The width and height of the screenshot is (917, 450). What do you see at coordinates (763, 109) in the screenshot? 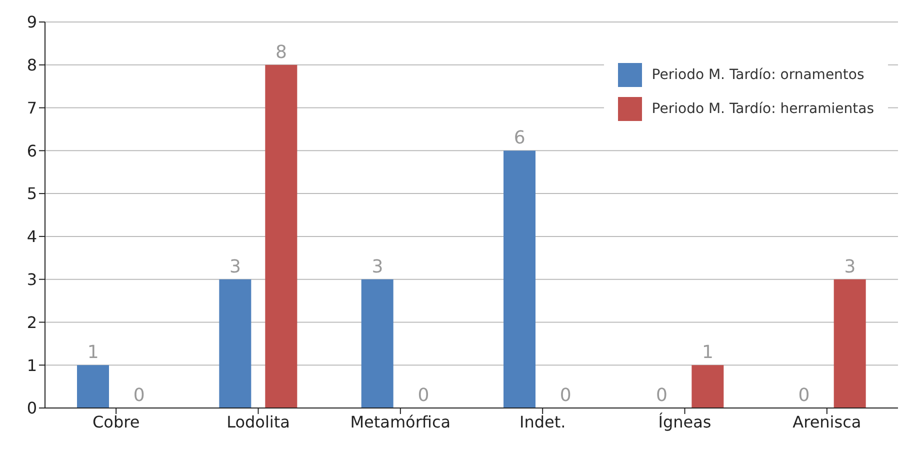
I see `legend-label: Periodo M. Tardío: herramientas` at bounding box center [763, 109].